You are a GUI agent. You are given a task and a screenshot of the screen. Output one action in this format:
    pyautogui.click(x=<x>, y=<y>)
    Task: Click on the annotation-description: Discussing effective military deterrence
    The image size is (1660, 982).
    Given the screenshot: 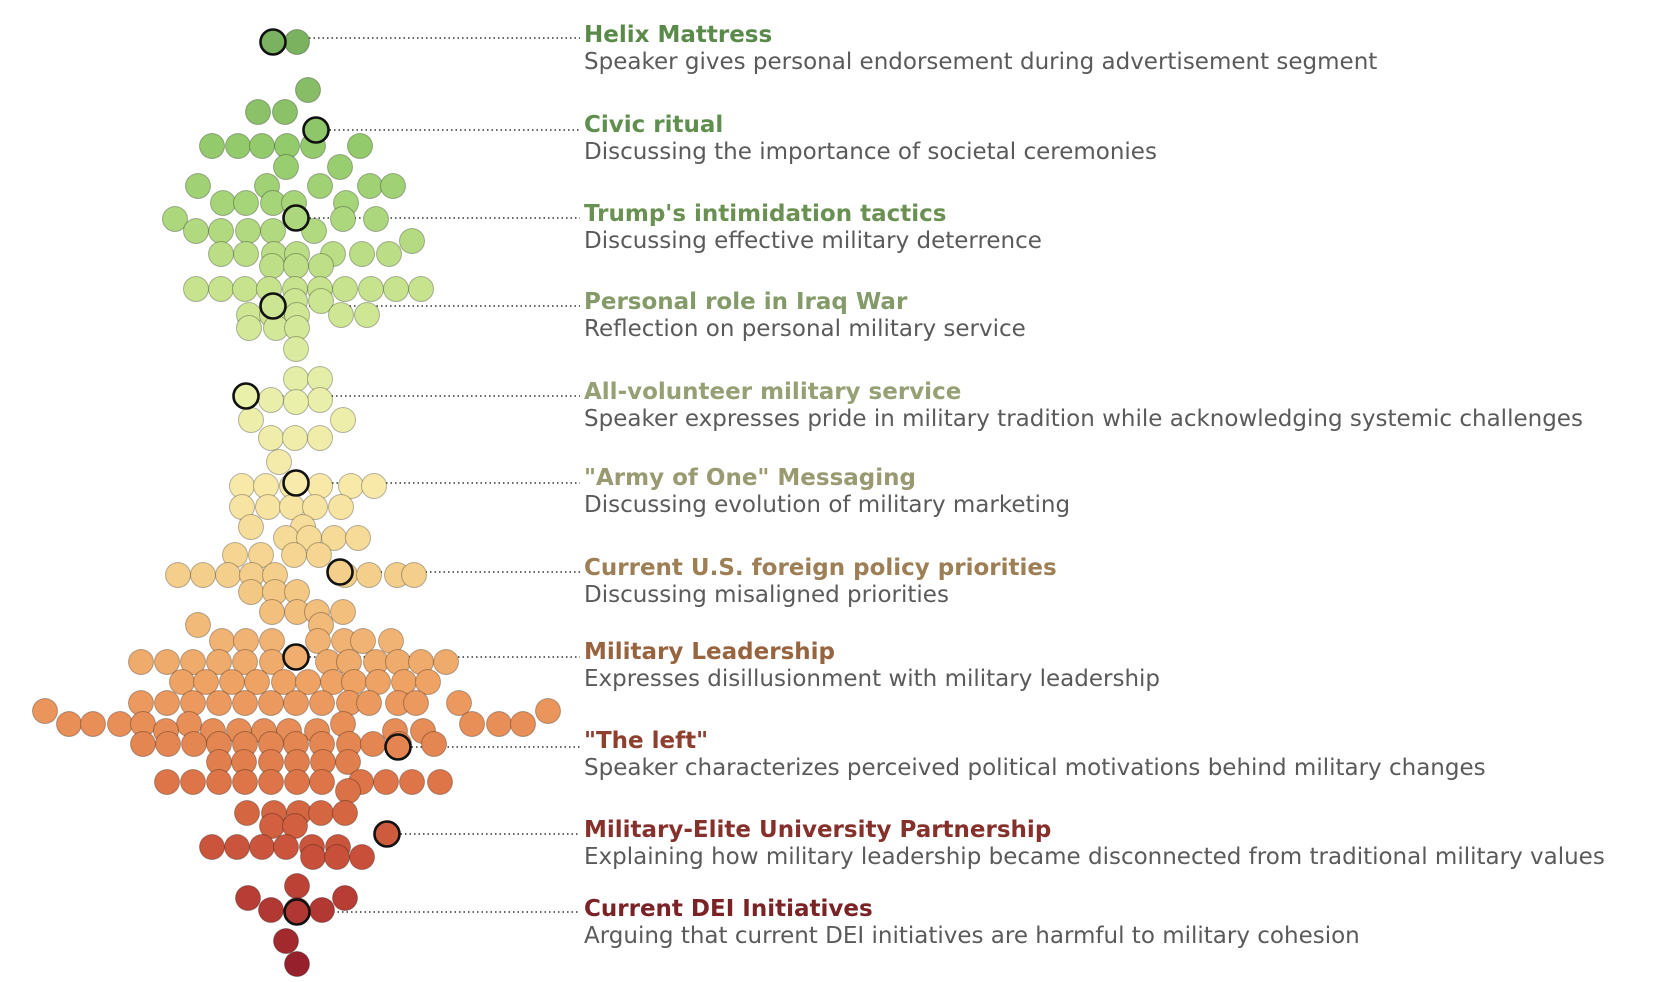 What is the action you would take?
    pyautogui.click(x=813, y=241)
    